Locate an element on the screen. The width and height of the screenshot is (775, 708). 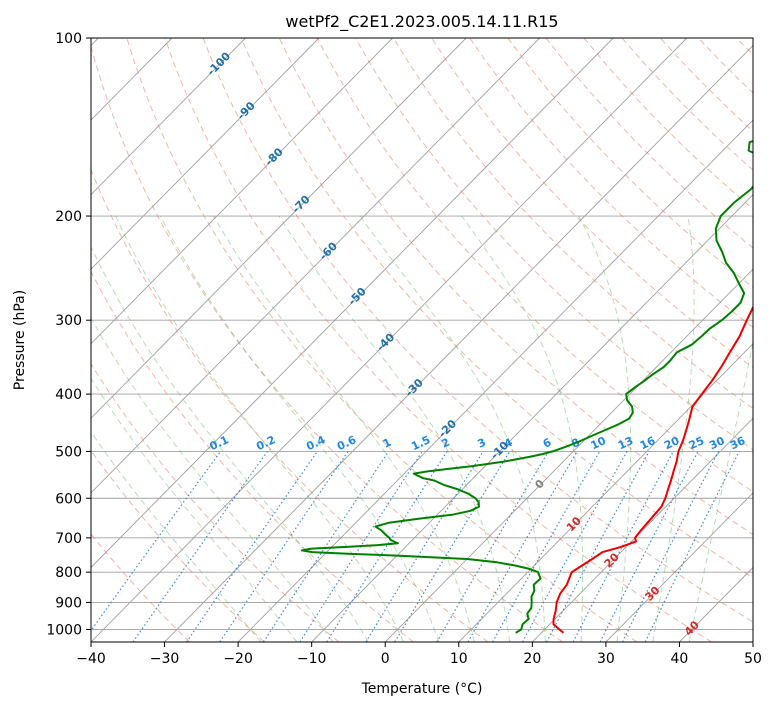
isotherm-label: -70 is located at coordinates (300, 204).